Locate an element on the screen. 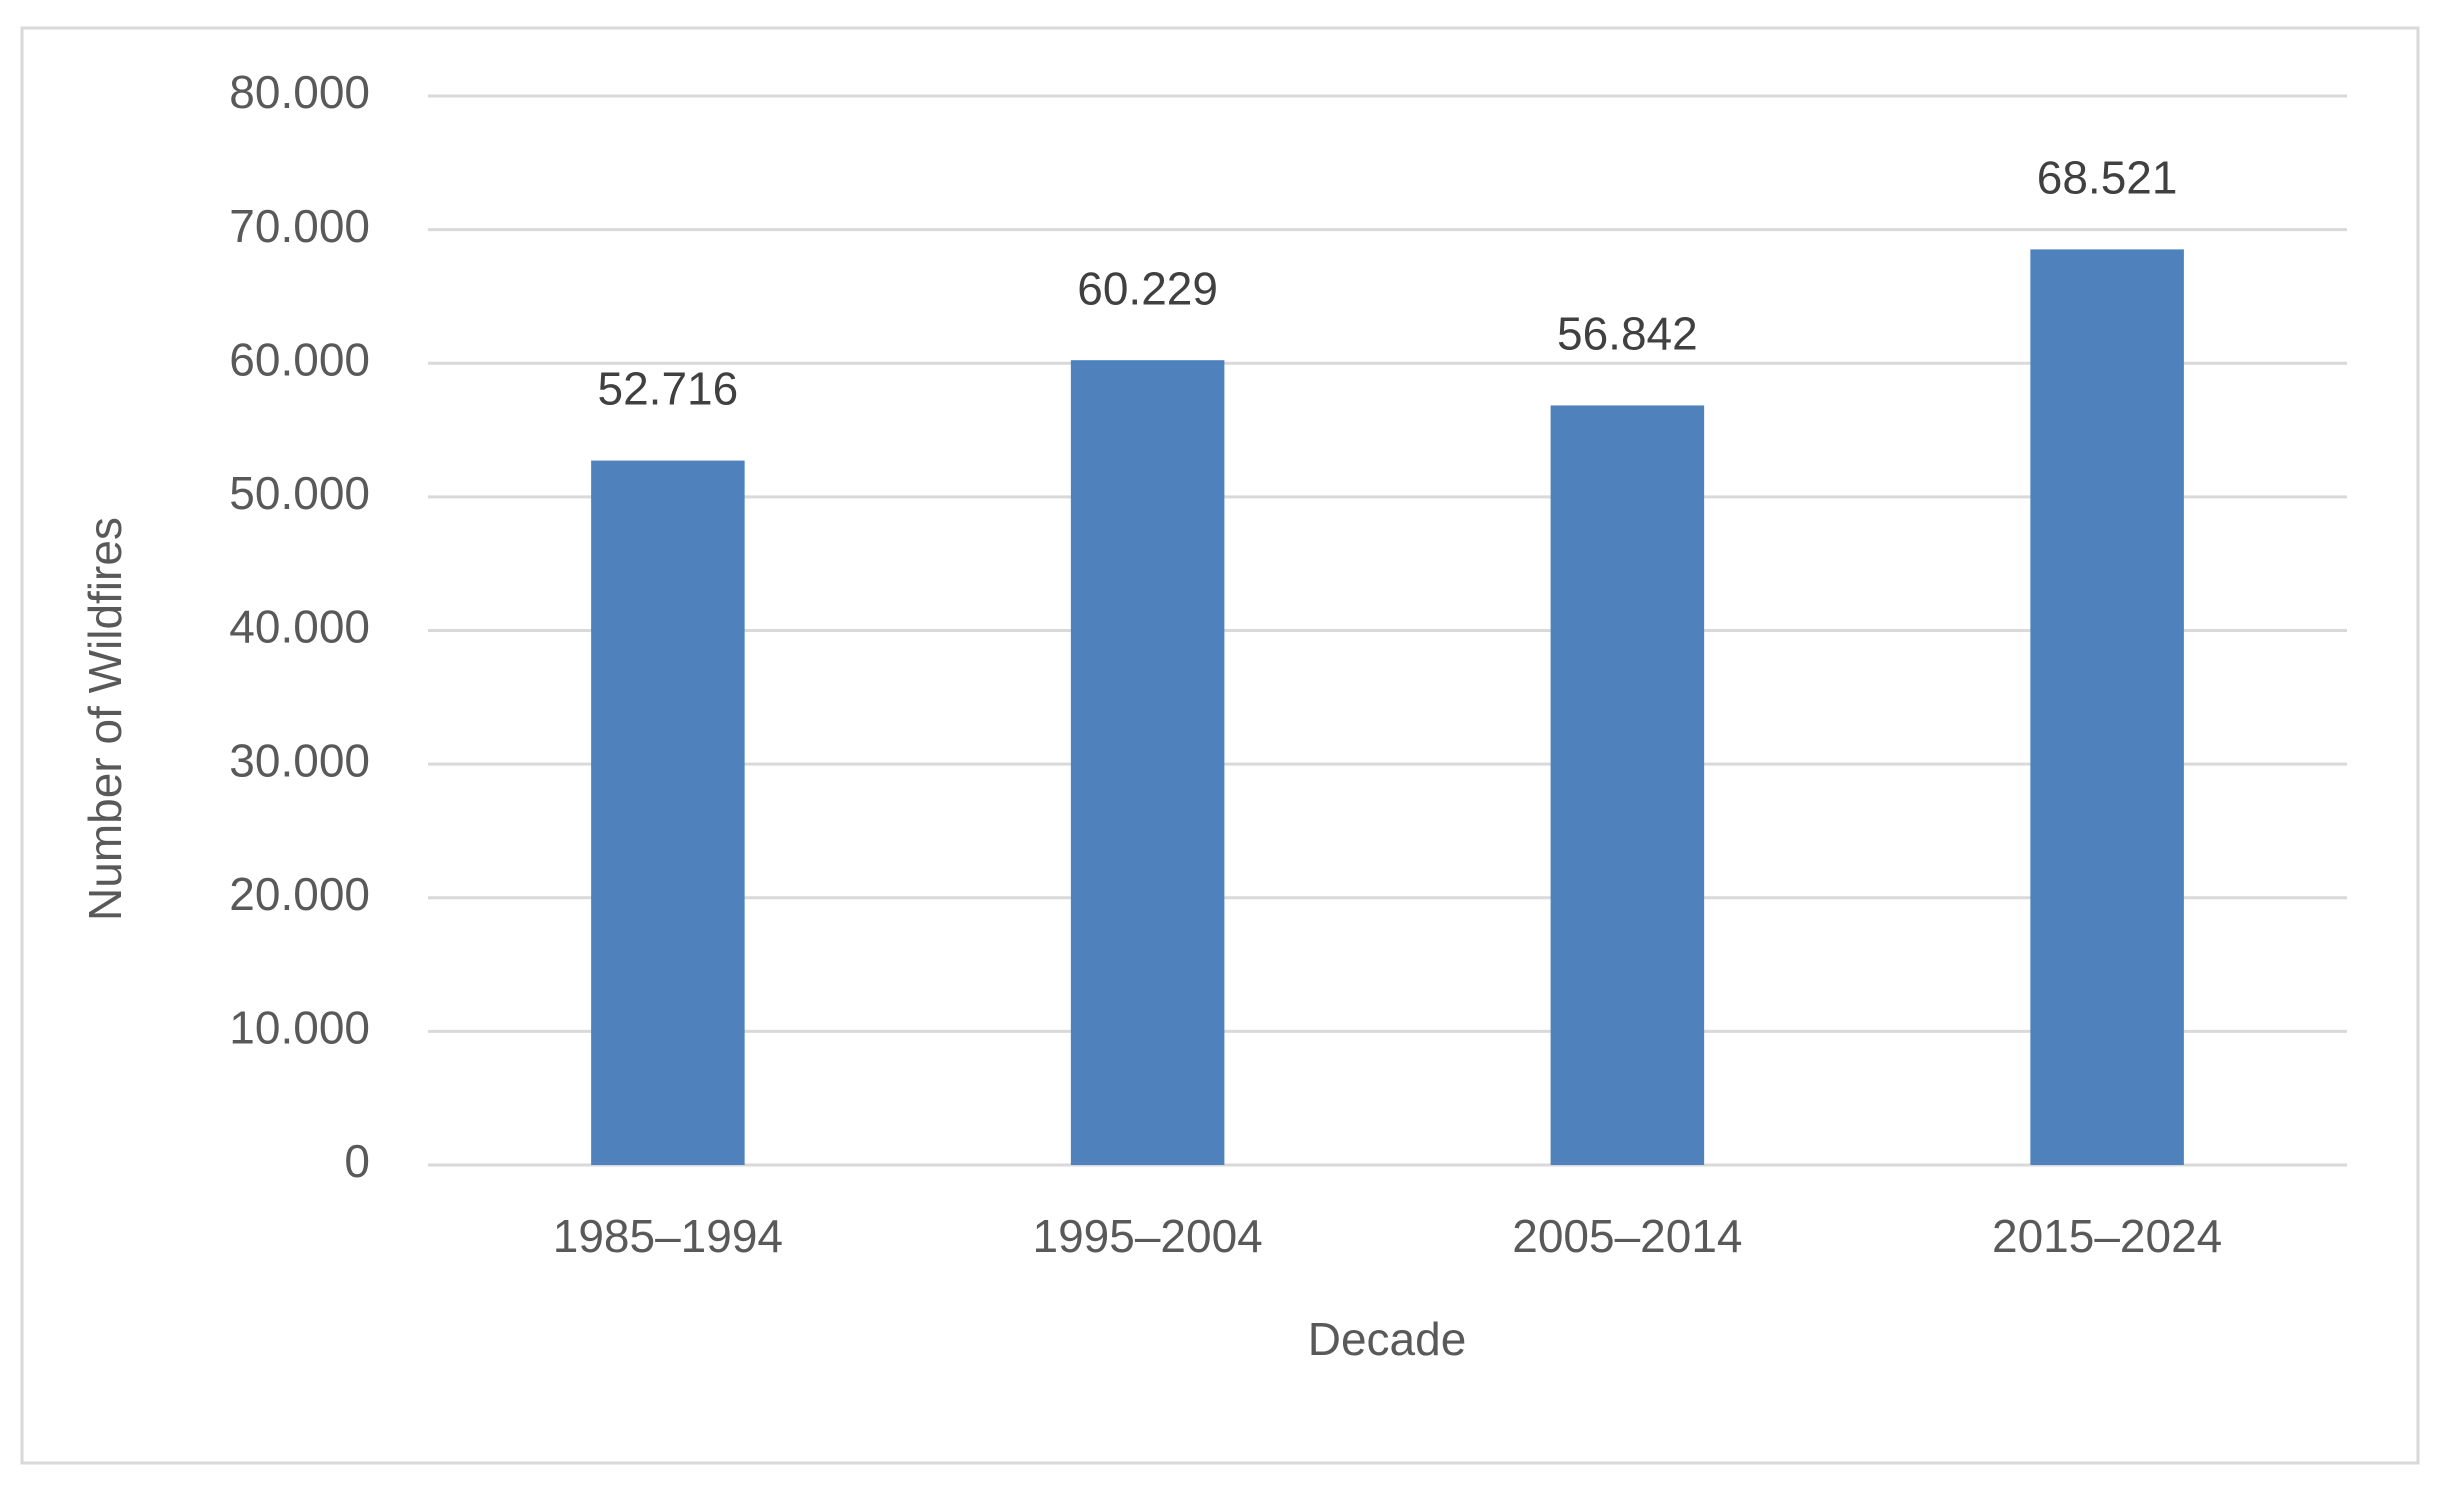 The image size is (2440, 1487). y-tick-label: 80.000 is located at coordinates (299, 92).